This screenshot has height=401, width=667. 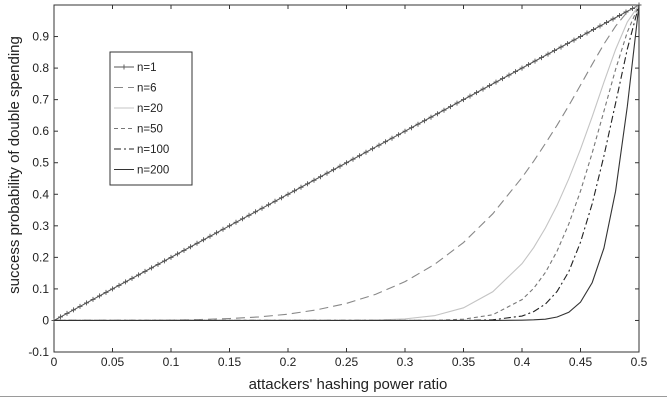 What do you see at coordinates (405, 362) in the screenshot?
I see `x-tick-label: 0.3` at bounding box center [405, 362].